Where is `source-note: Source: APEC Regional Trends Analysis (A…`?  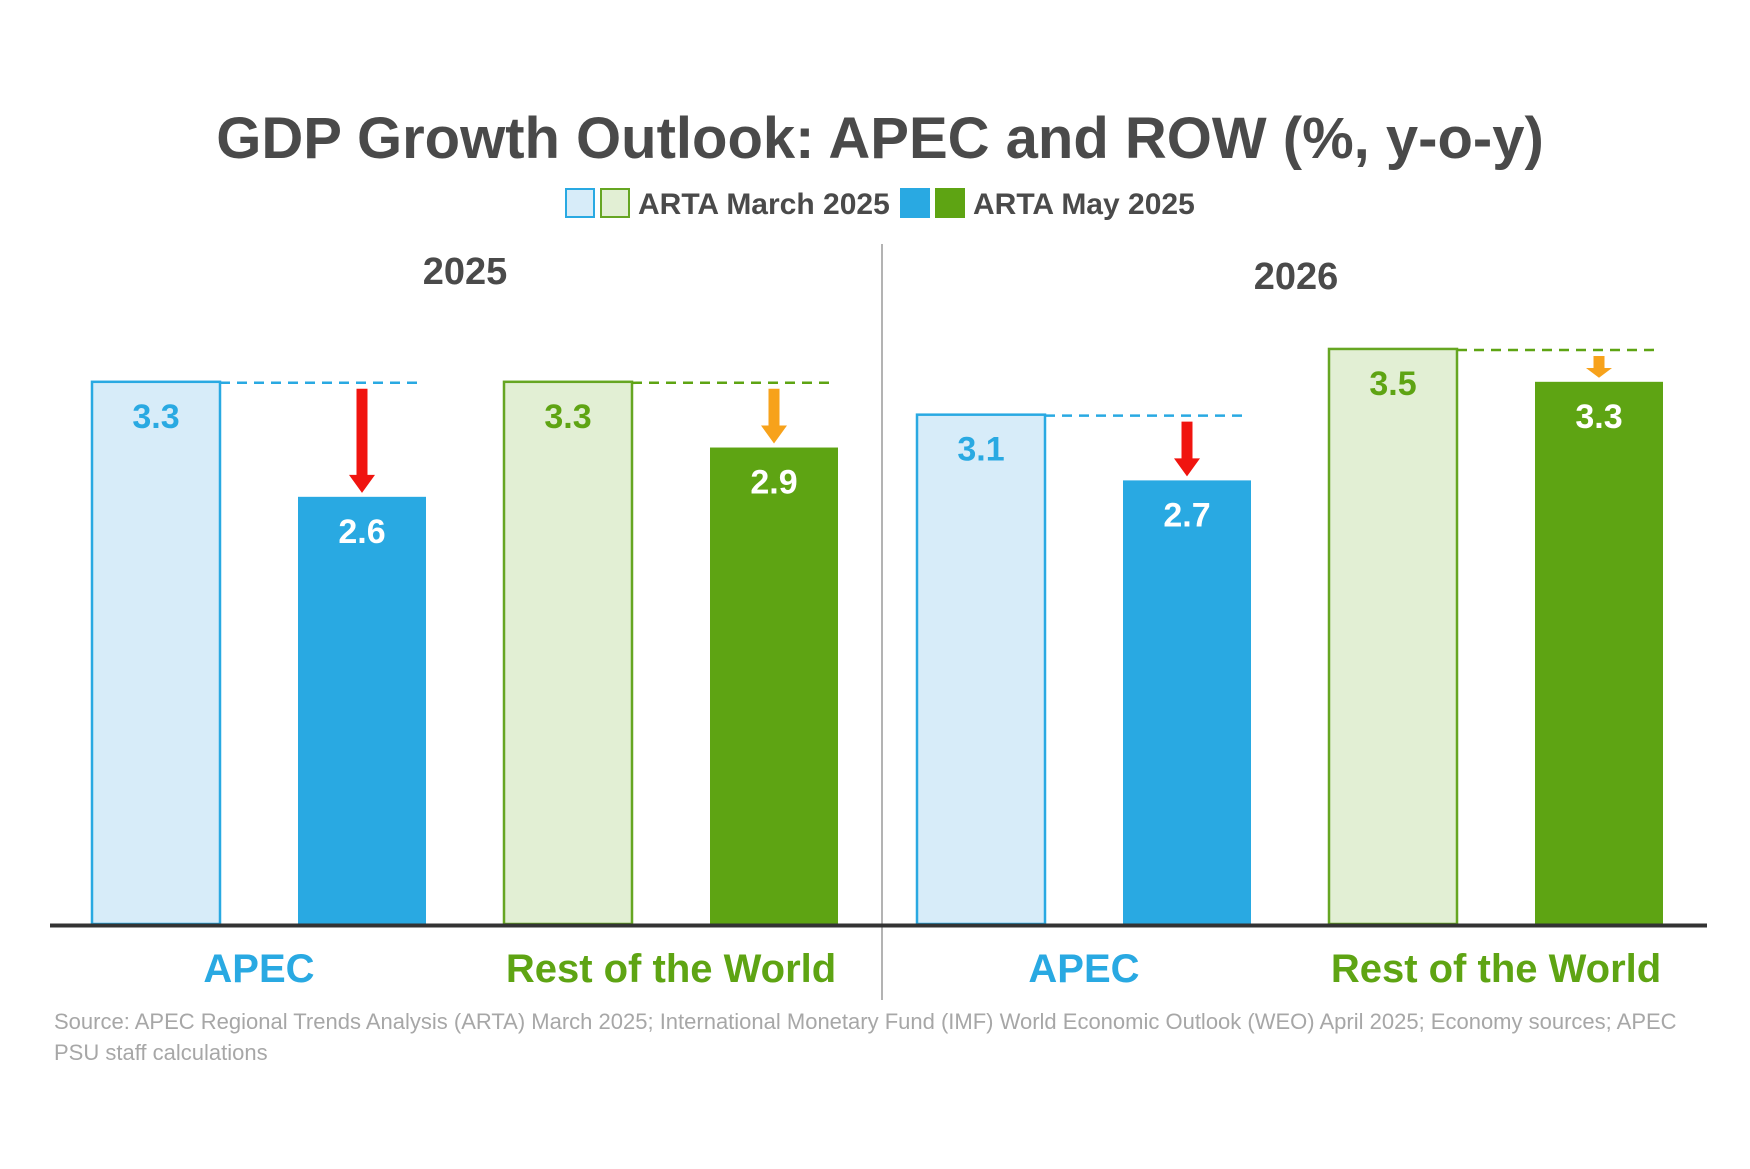 source-note: Source: APEC Regional Trends Analysis (A… is located at coordinates (865, 1037).